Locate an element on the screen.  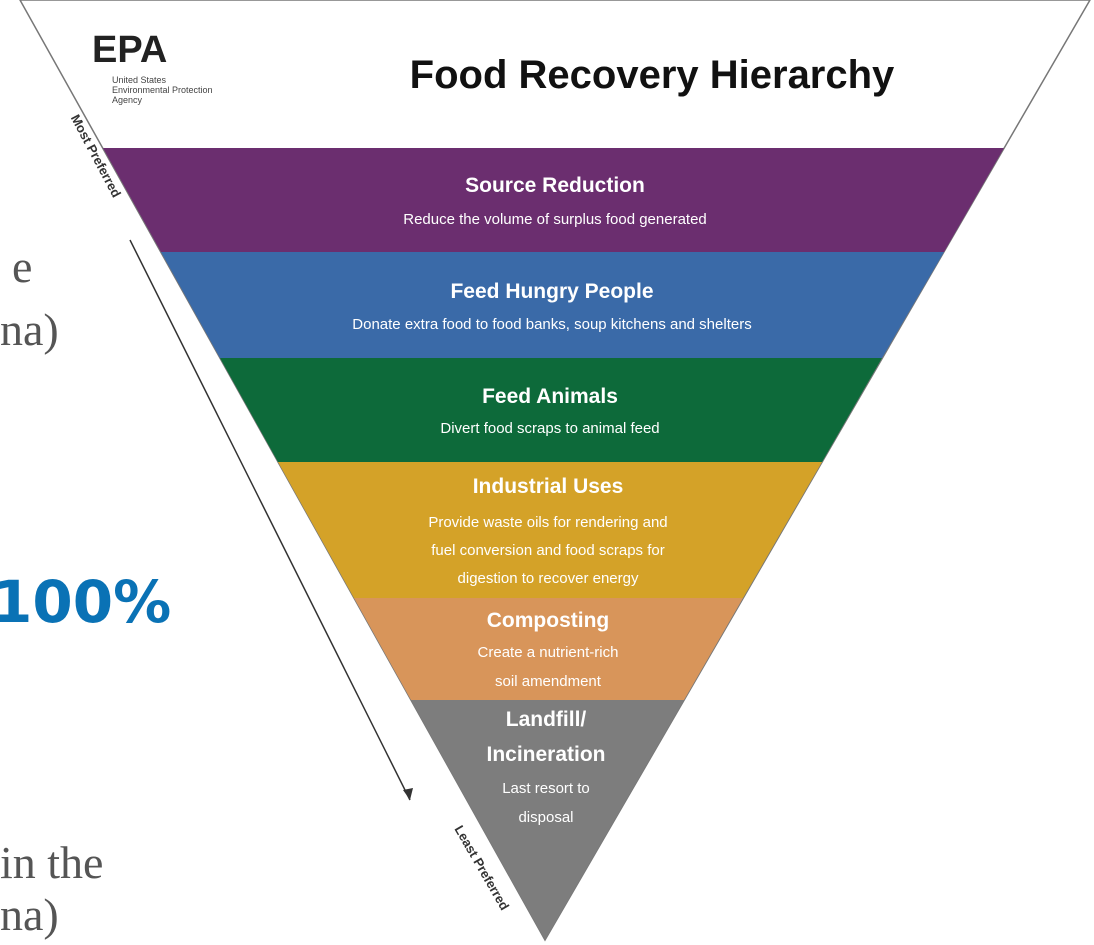
tier-text: Last resort to is located at coordinates (546, 788).